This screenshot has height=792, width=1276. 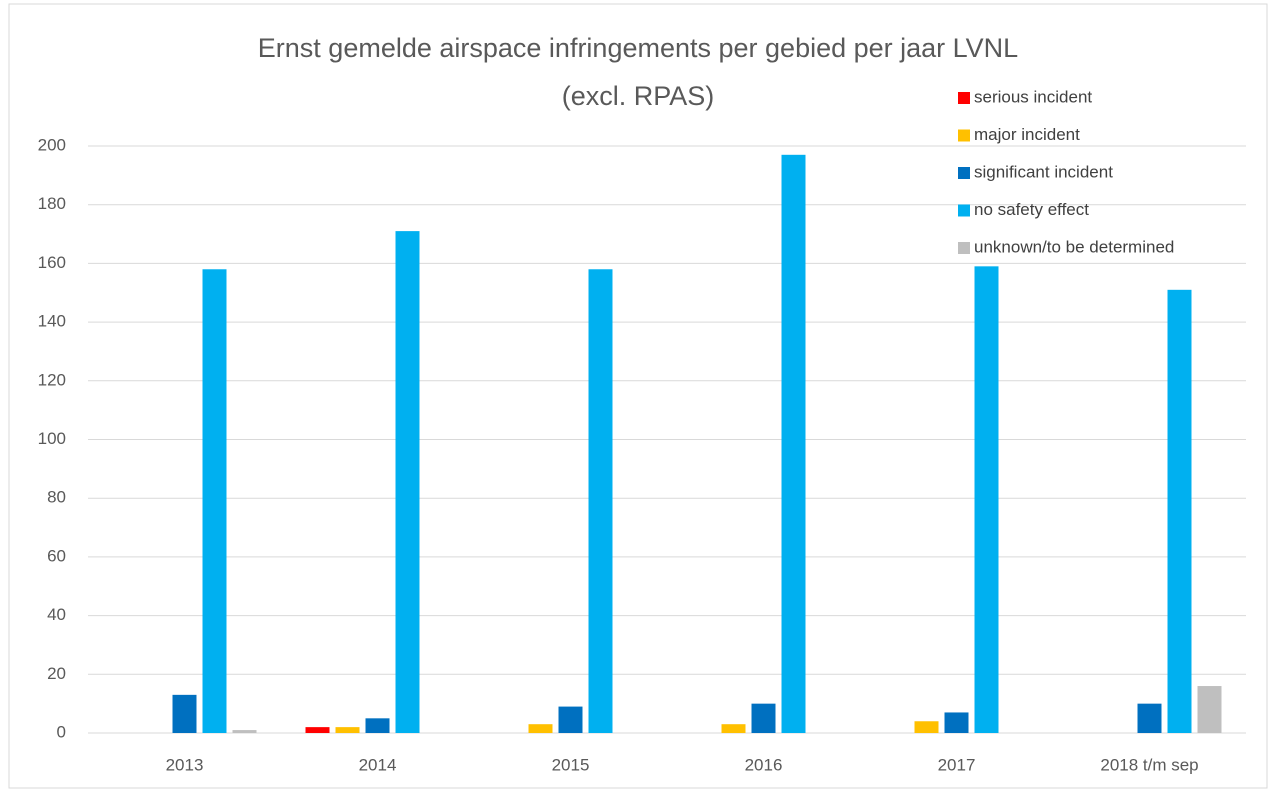 I want to click on legend-label: serious incident, so click(x=1033, y=96).